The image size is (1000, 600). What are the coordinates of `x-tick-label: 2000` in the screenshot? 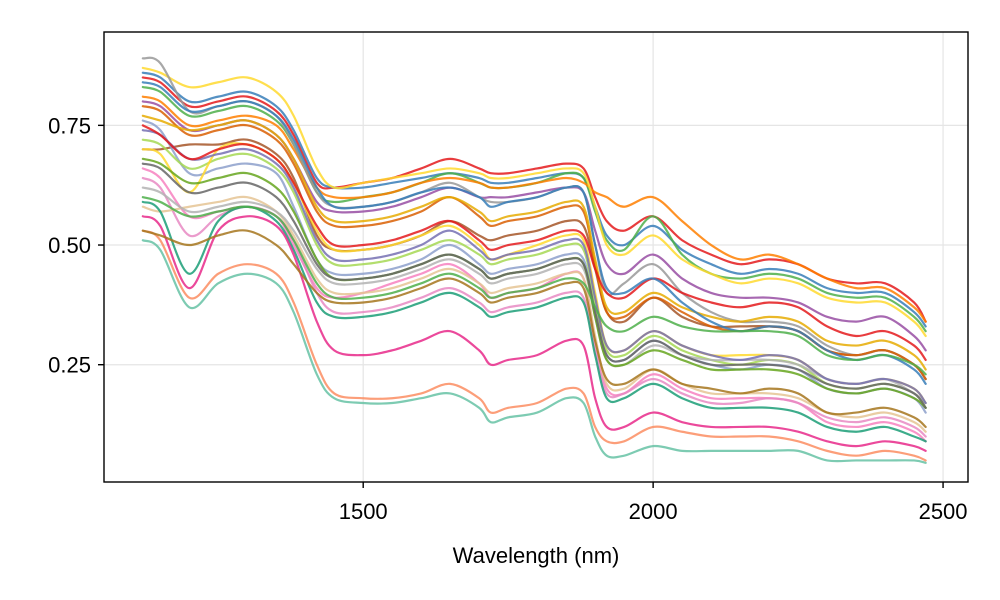 It's located at (653, 511).